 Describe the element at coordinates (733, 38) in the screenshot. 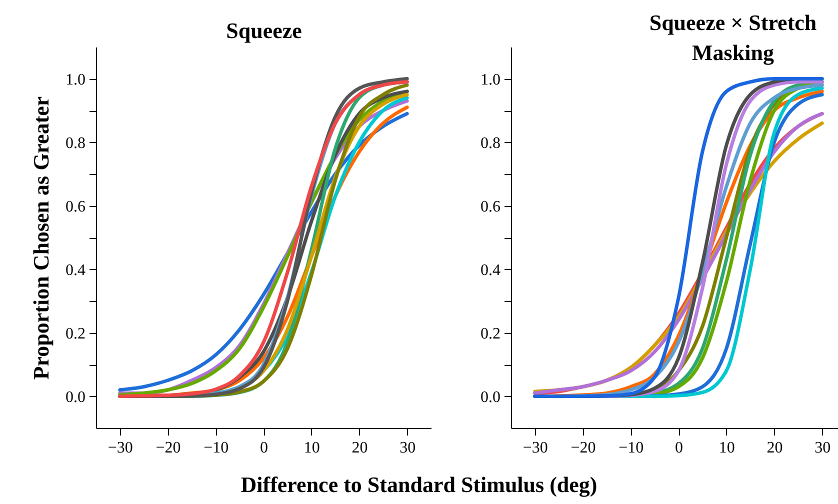

I see `chart-title: Squeeze × Stretch Masking` at that location.